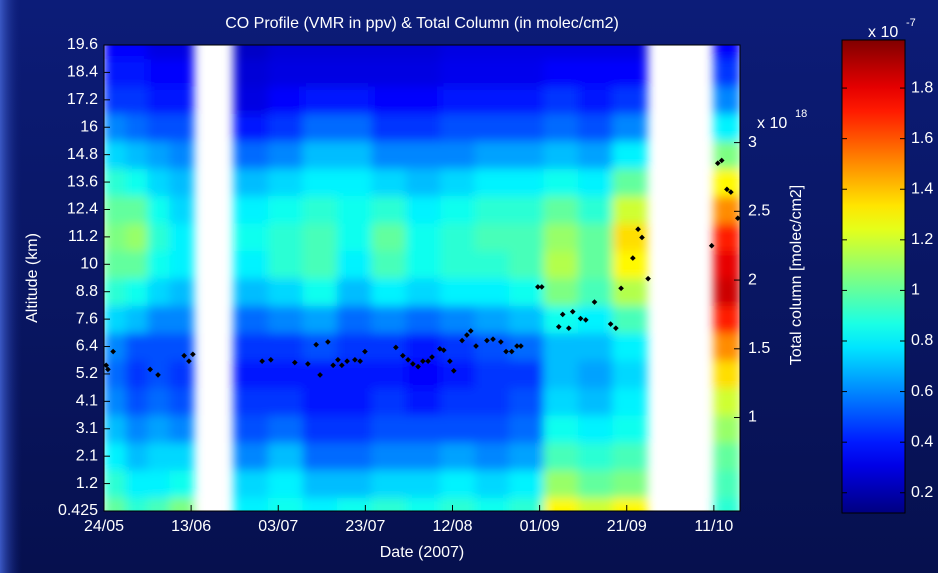 The image size is (938, 573). I want to click on colorbar-multiplier: x 10, so click(883, 32).